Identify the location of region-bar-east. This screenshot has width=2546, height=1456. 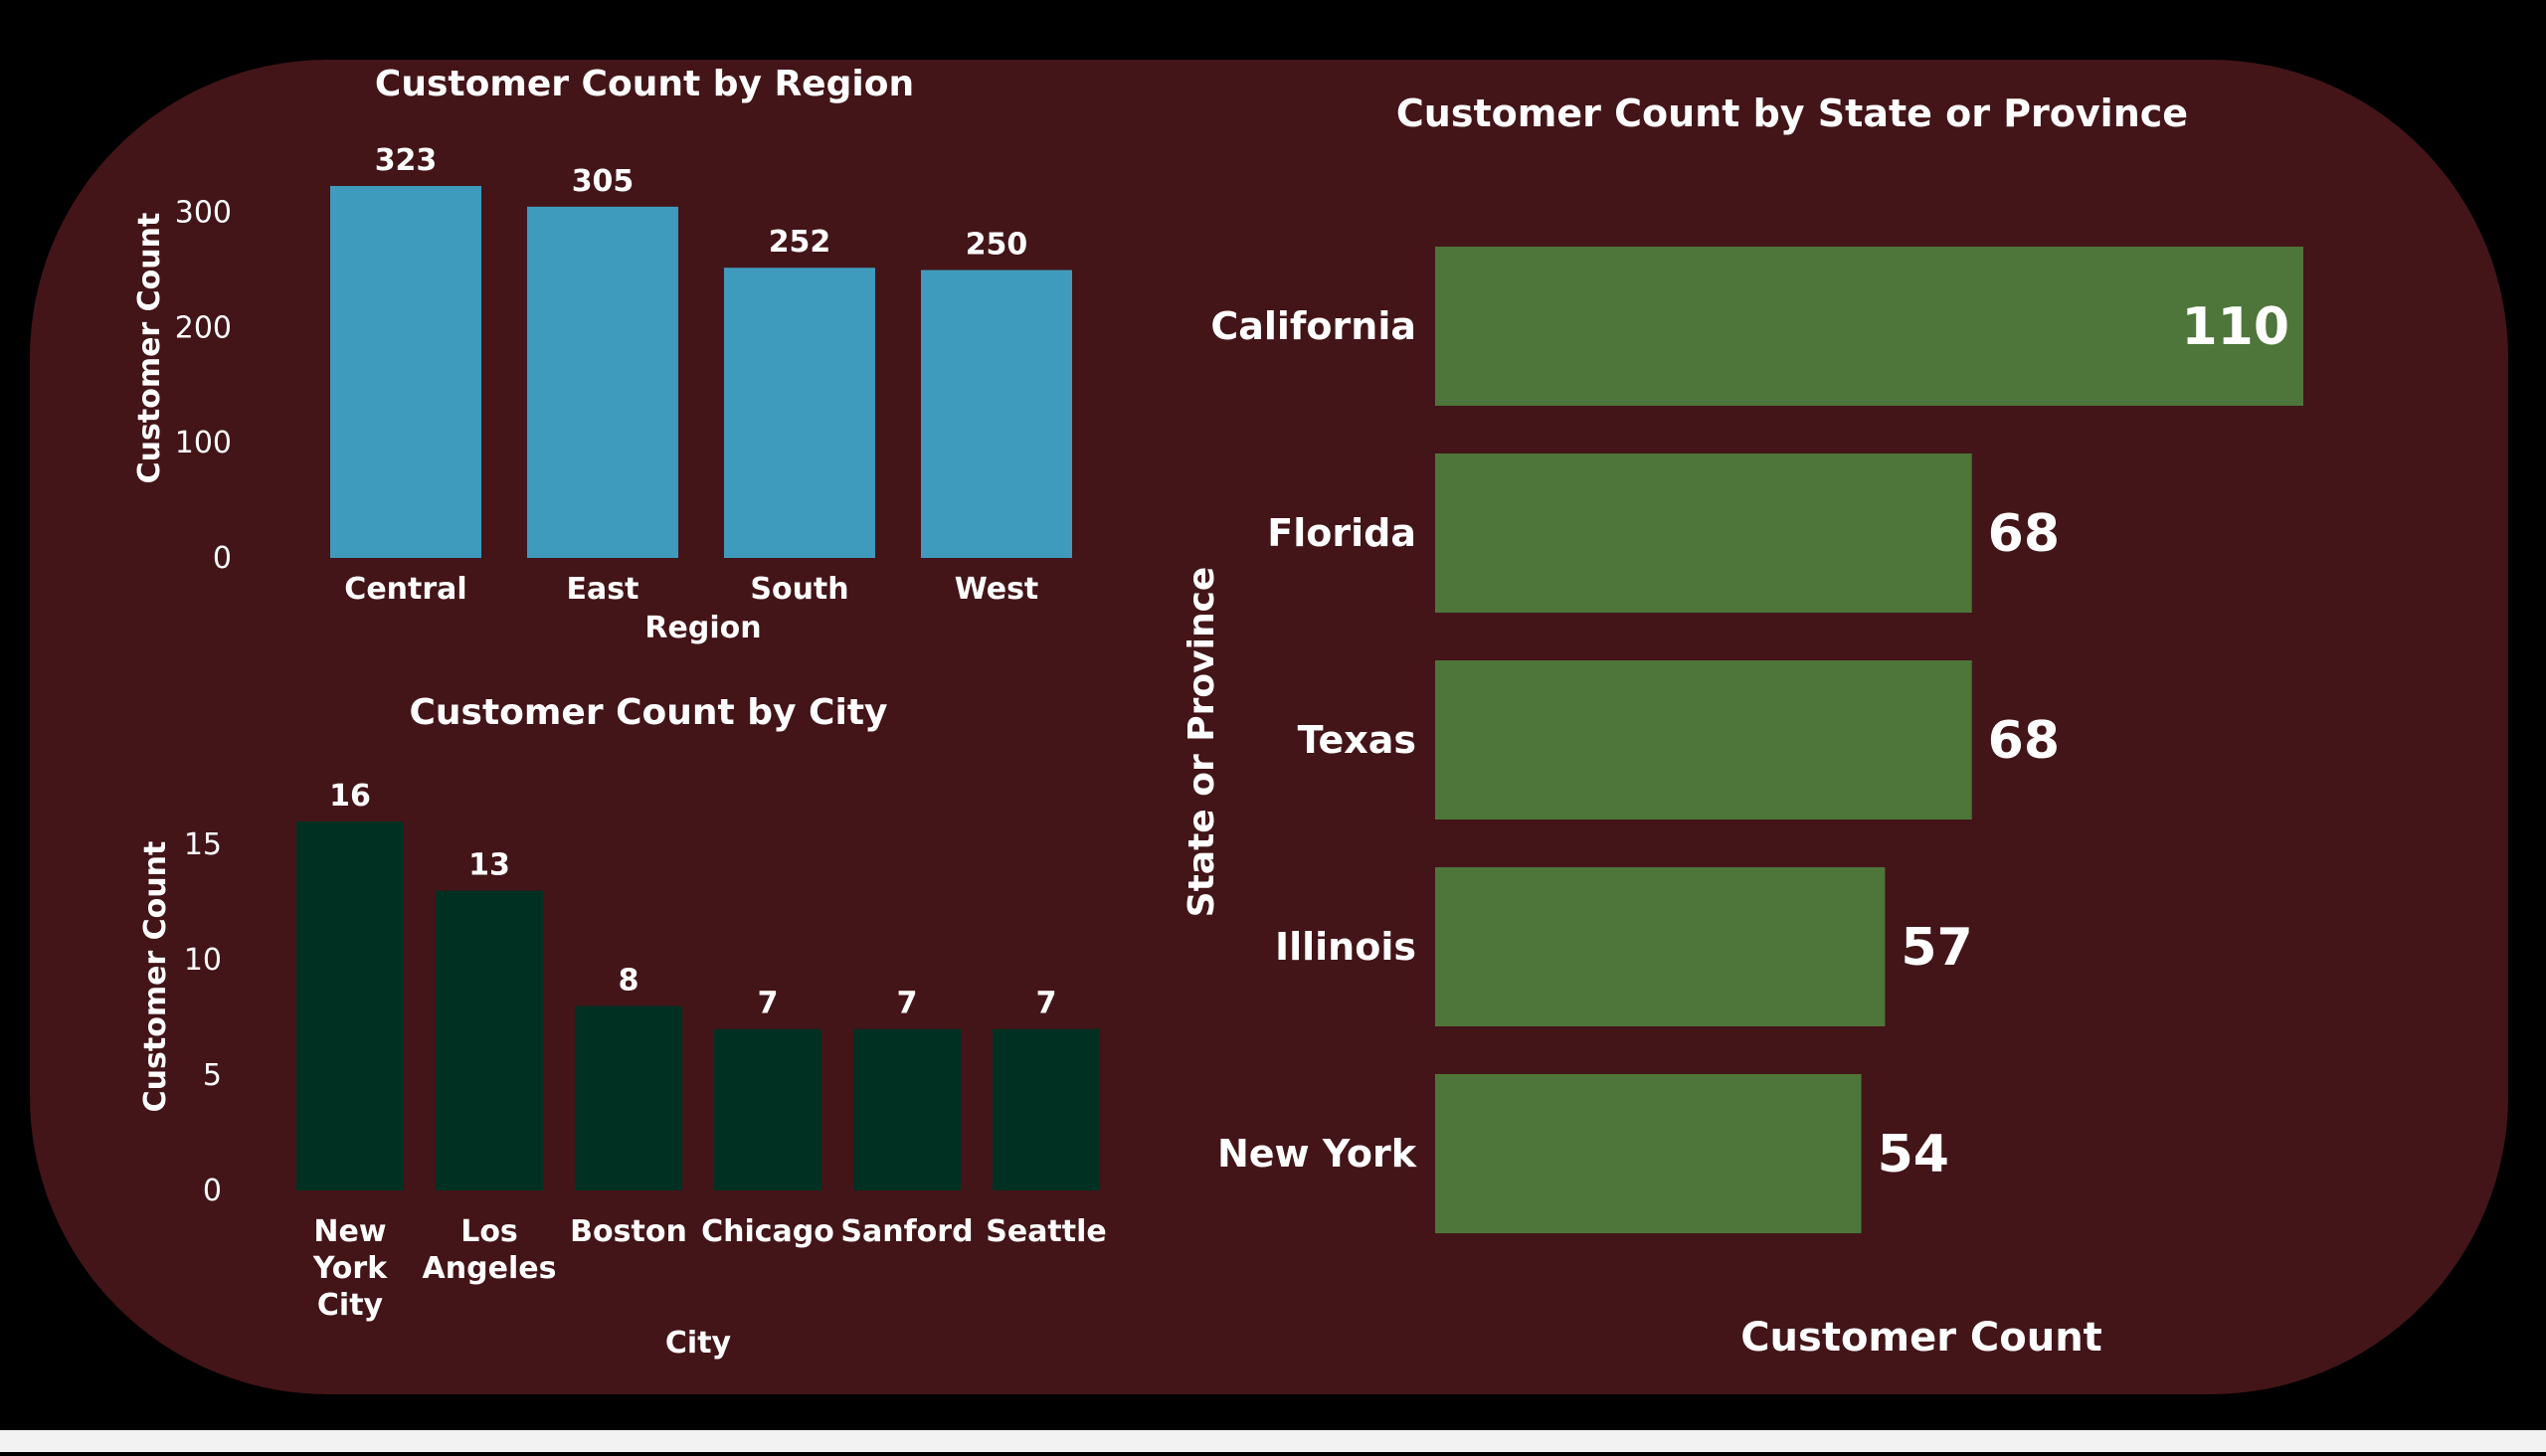
(602, 382).